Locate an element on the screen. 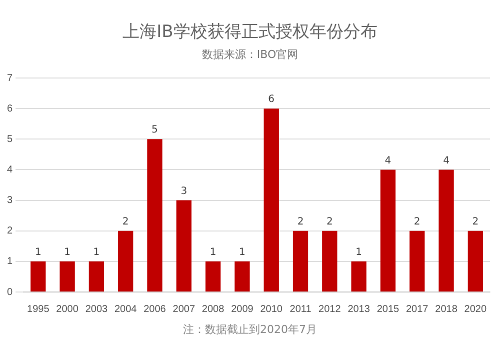 This screenshot has height=362, width=500. chart-subtitle: 数据来源：IBO官网 is located at coordinates (250, 54).